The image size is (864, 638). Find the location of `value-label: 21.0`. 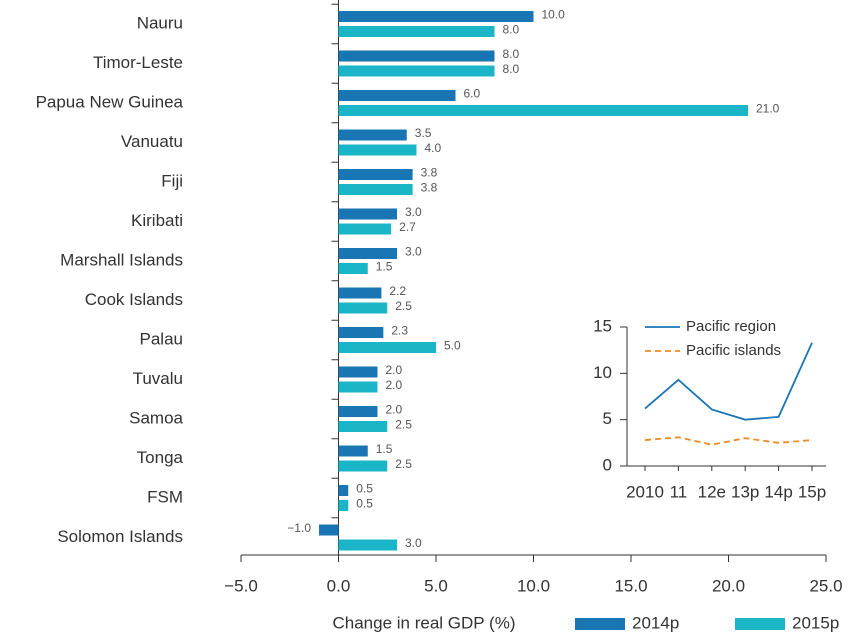

value-label: 21.0 is located at coordinates (768, 109).